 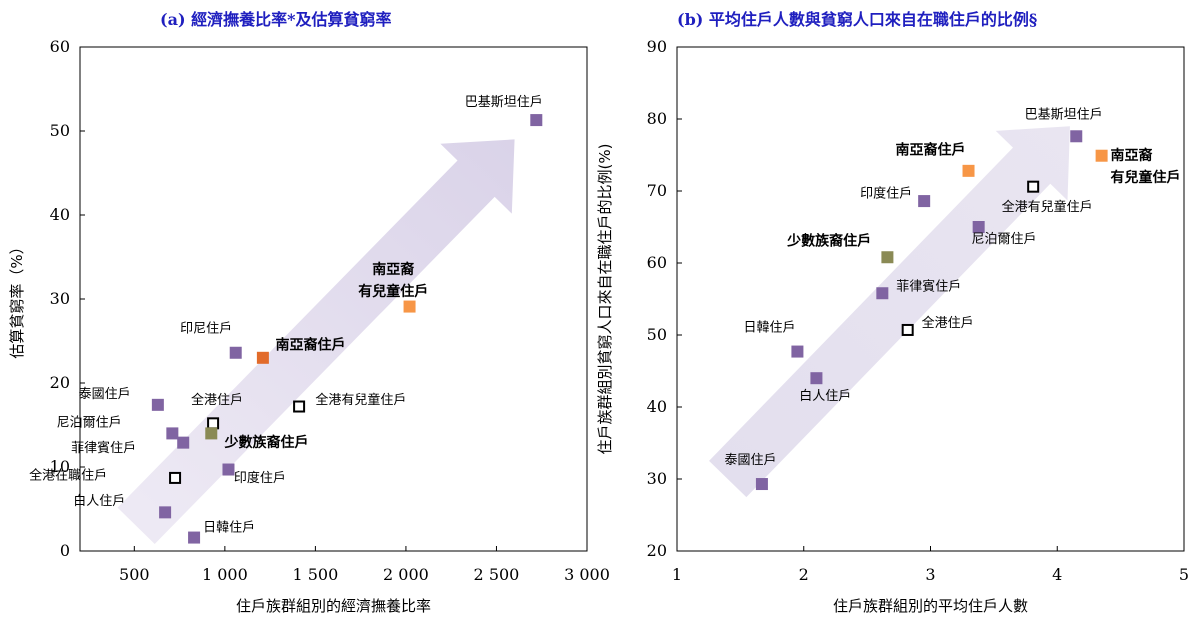 I want to click on y-tick-label: 80, so click(x=657, y=118).